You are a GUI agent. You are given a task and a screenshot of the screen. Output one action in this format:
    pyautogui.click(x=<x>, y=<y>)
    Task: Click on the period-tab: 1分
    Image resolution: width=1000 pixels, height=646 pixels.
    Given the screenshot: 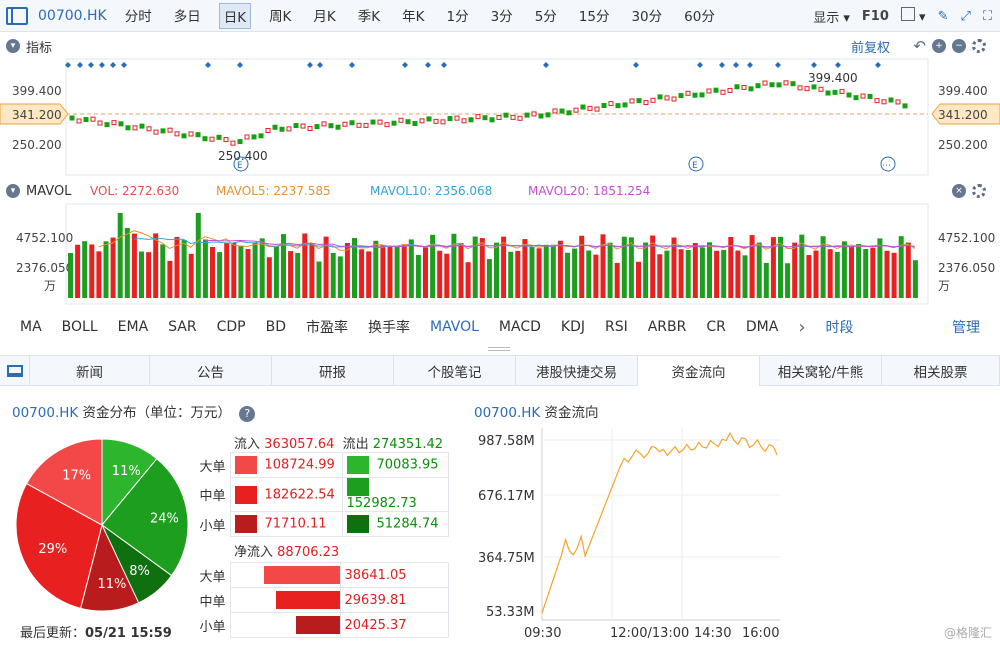 What is the action you would take?
    pyautogui.click(x=457, y=16)
    